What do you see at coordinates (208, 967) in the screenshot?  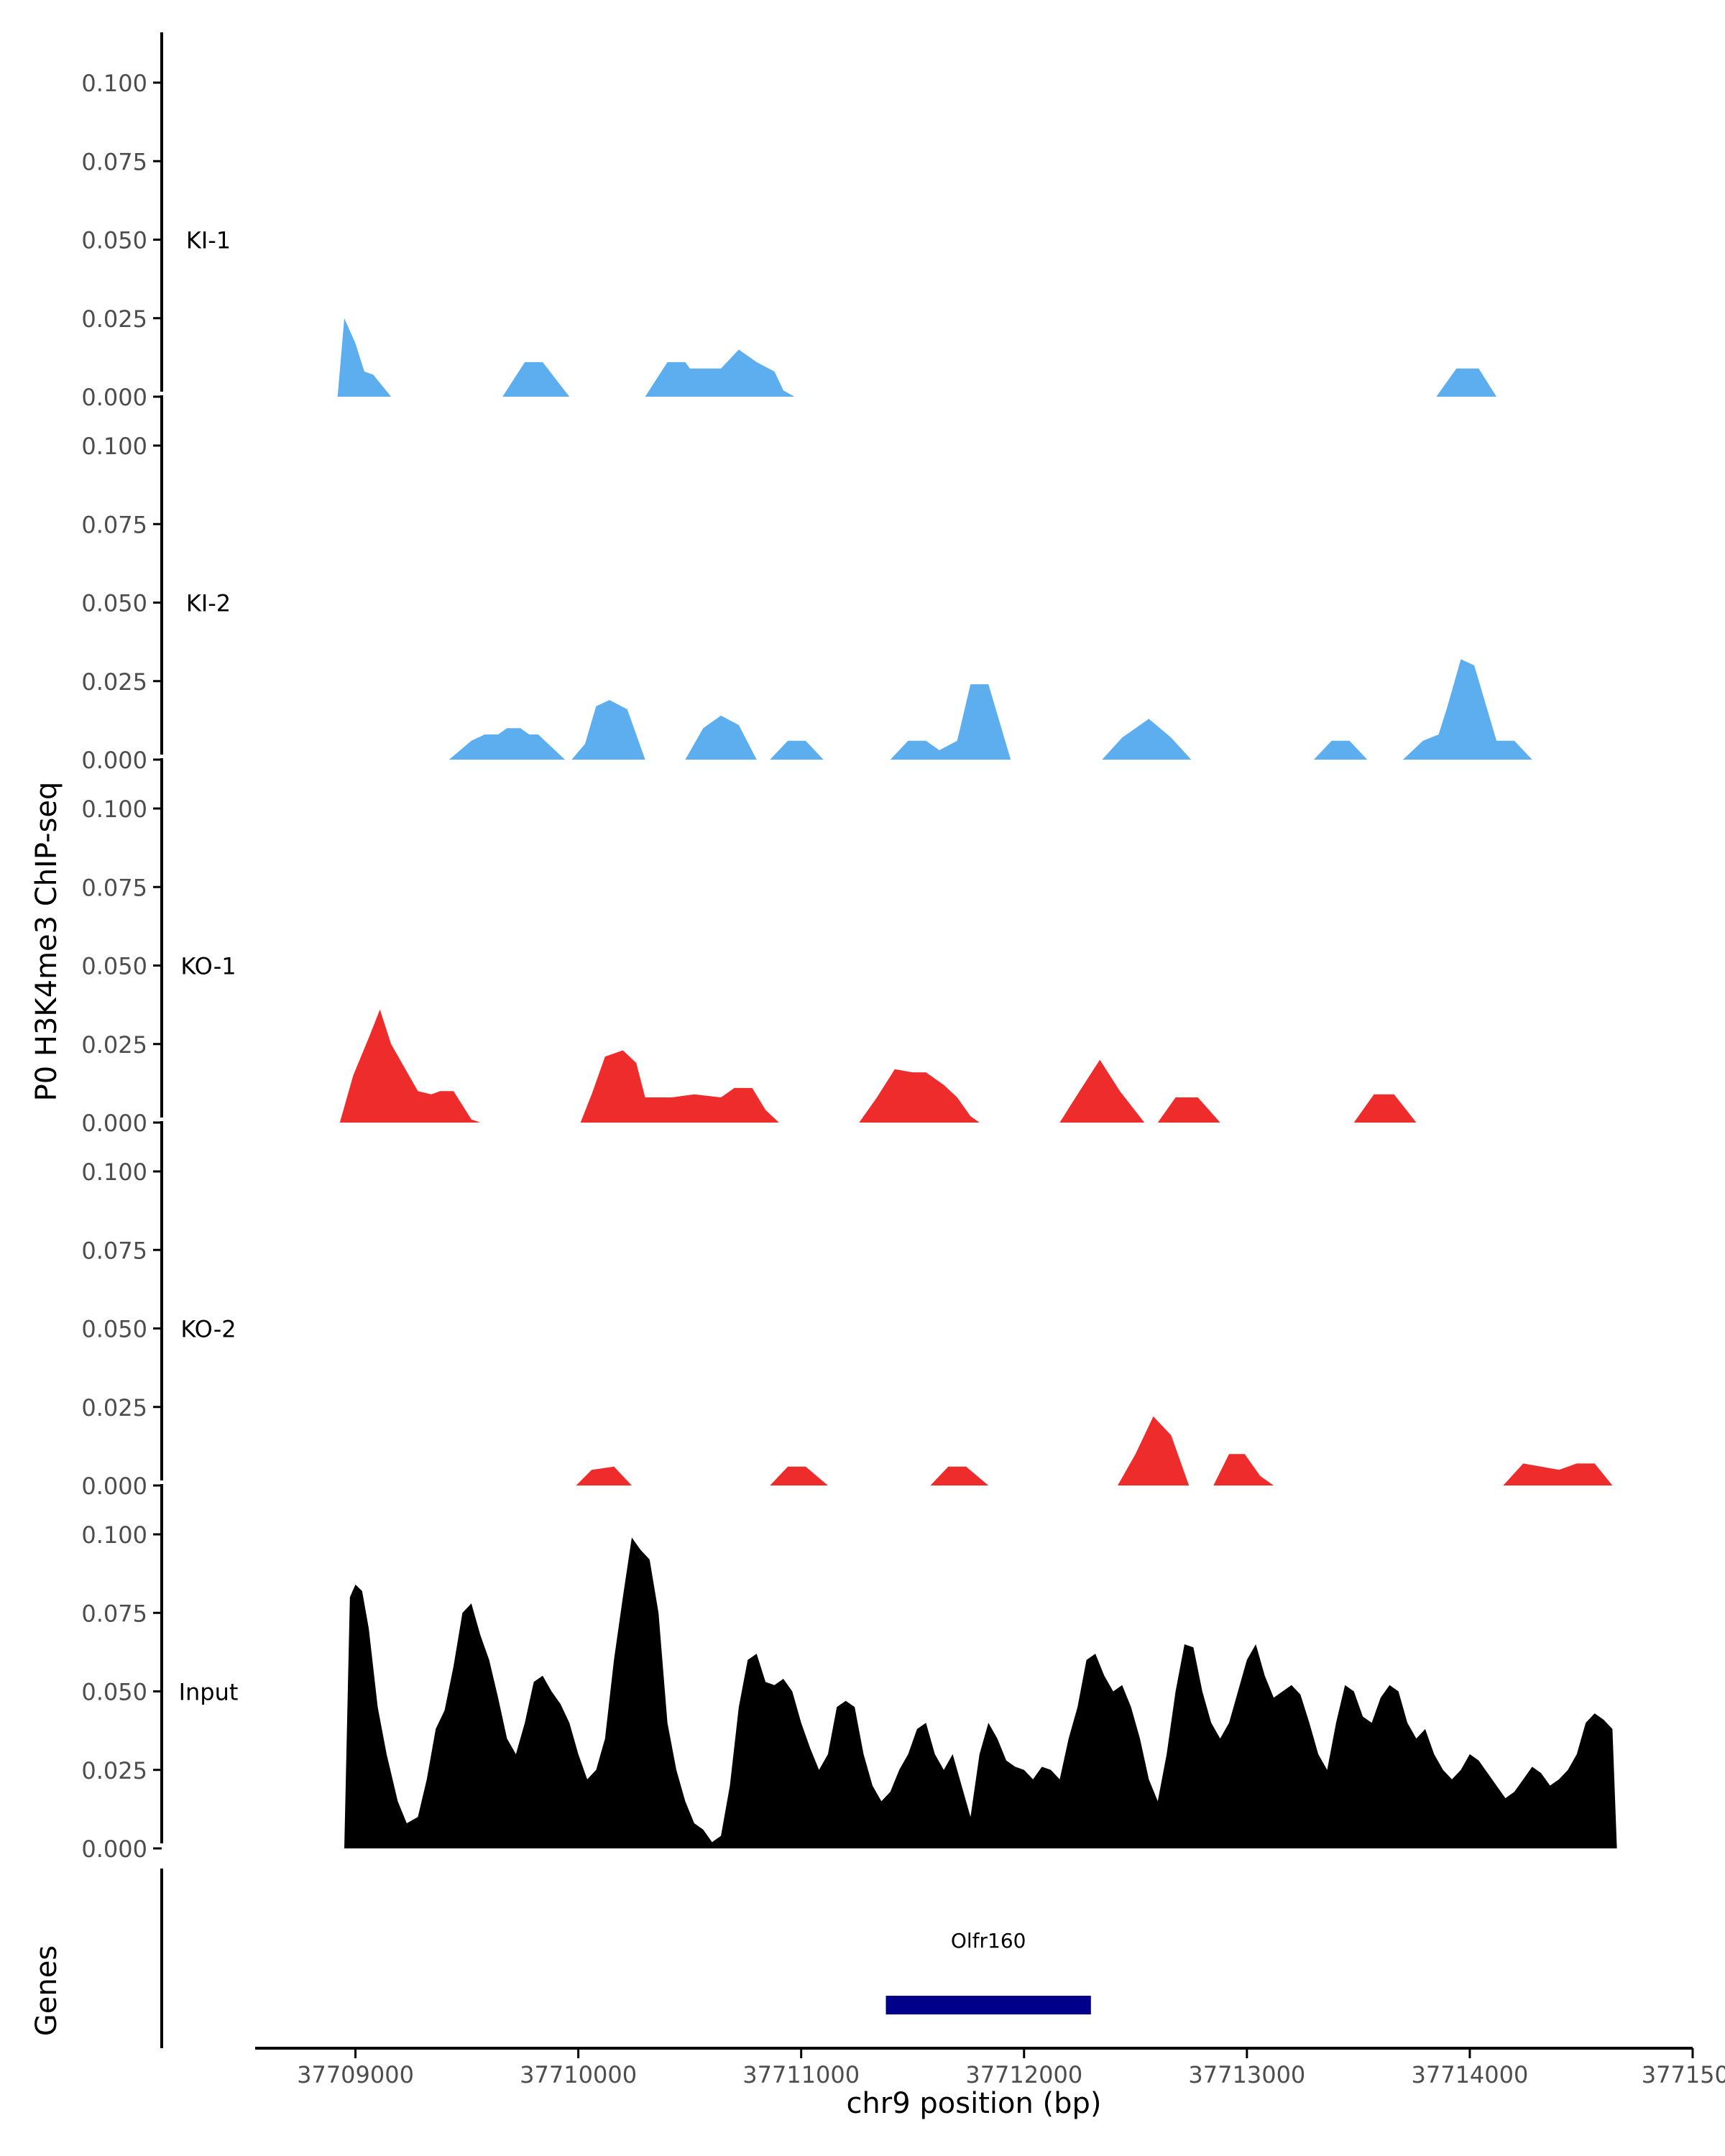 I see `track-label: KO-1` at bounding box center [208, 967].